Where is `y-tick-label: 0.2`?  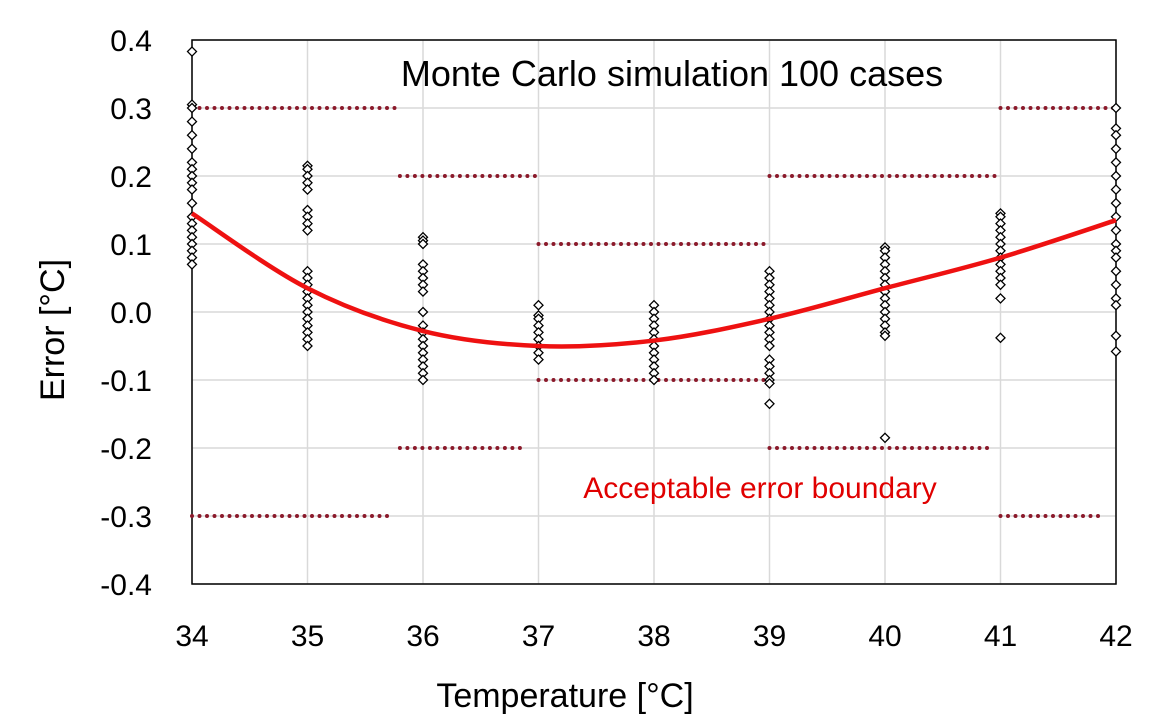
y-tick-label: 0.2 is located at coordinates (131, 177).